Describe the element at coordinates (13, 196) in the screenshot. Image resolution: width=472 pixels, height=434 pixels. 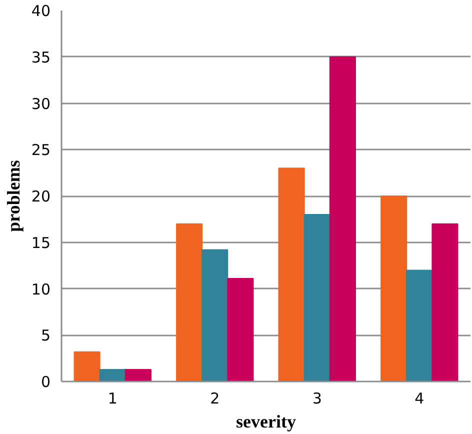
I see `y-axis-title: problems` at that location.